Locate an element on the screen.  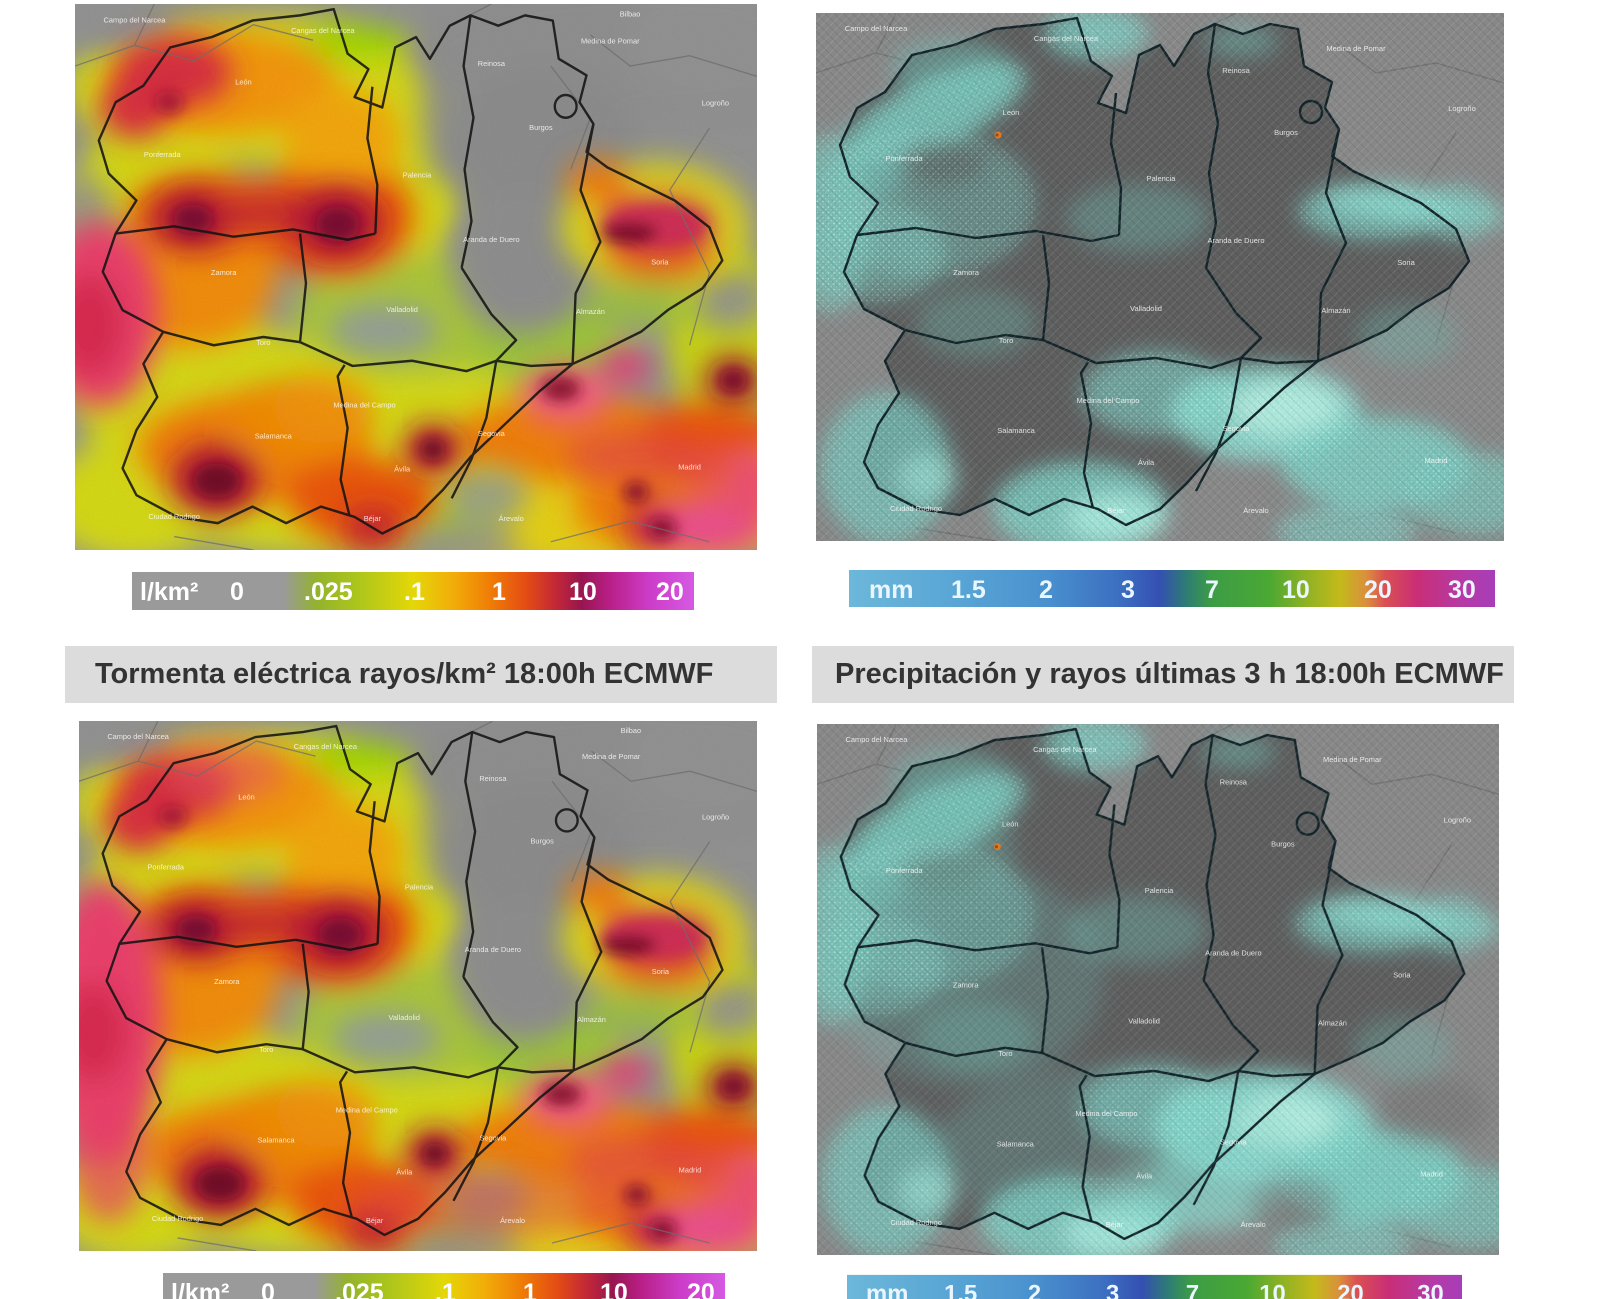
svg-text: Bilbao is located at coordinates (631, 730).